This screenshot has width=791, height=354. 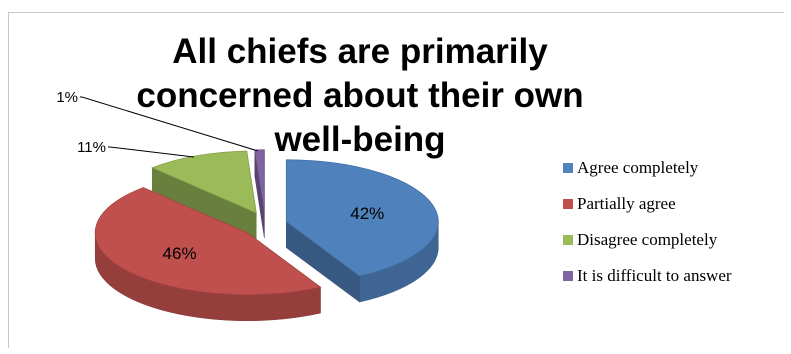 I want to click on data-label: 1%, so click(x=67, y=97).